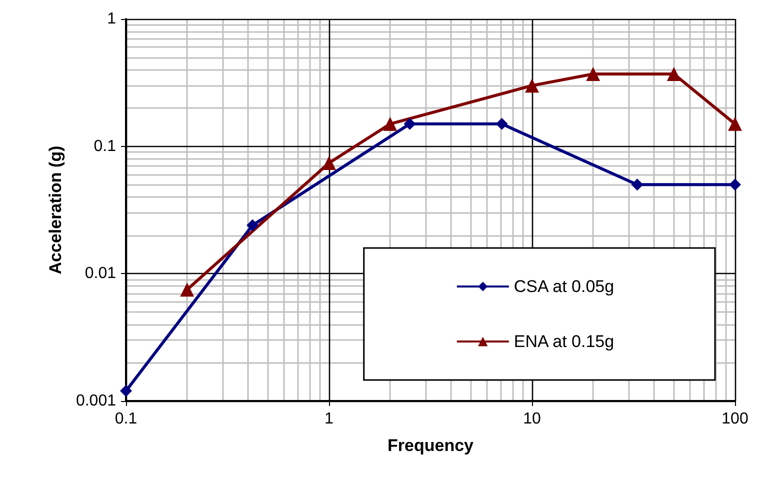  Describe the element at coordinates (431, 445) in the screenshot. I see `x-axis-title: Frequency` at that location.